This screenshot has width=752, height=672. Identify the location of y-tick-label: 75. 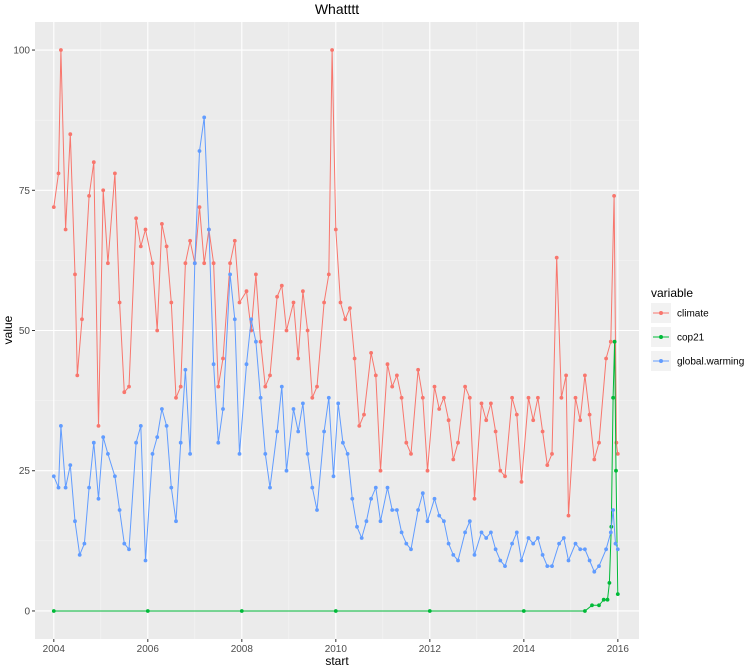
(25, 191).